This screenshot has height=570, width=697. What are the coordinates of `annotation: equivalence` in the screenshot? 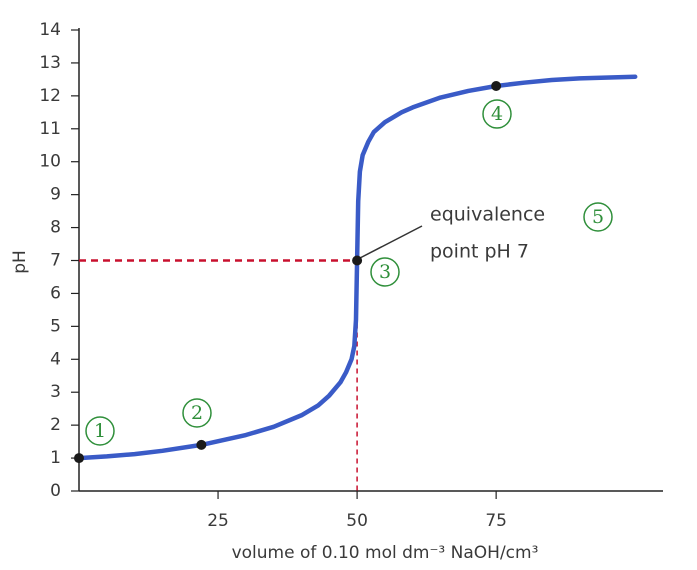 It's located at (487, 215).